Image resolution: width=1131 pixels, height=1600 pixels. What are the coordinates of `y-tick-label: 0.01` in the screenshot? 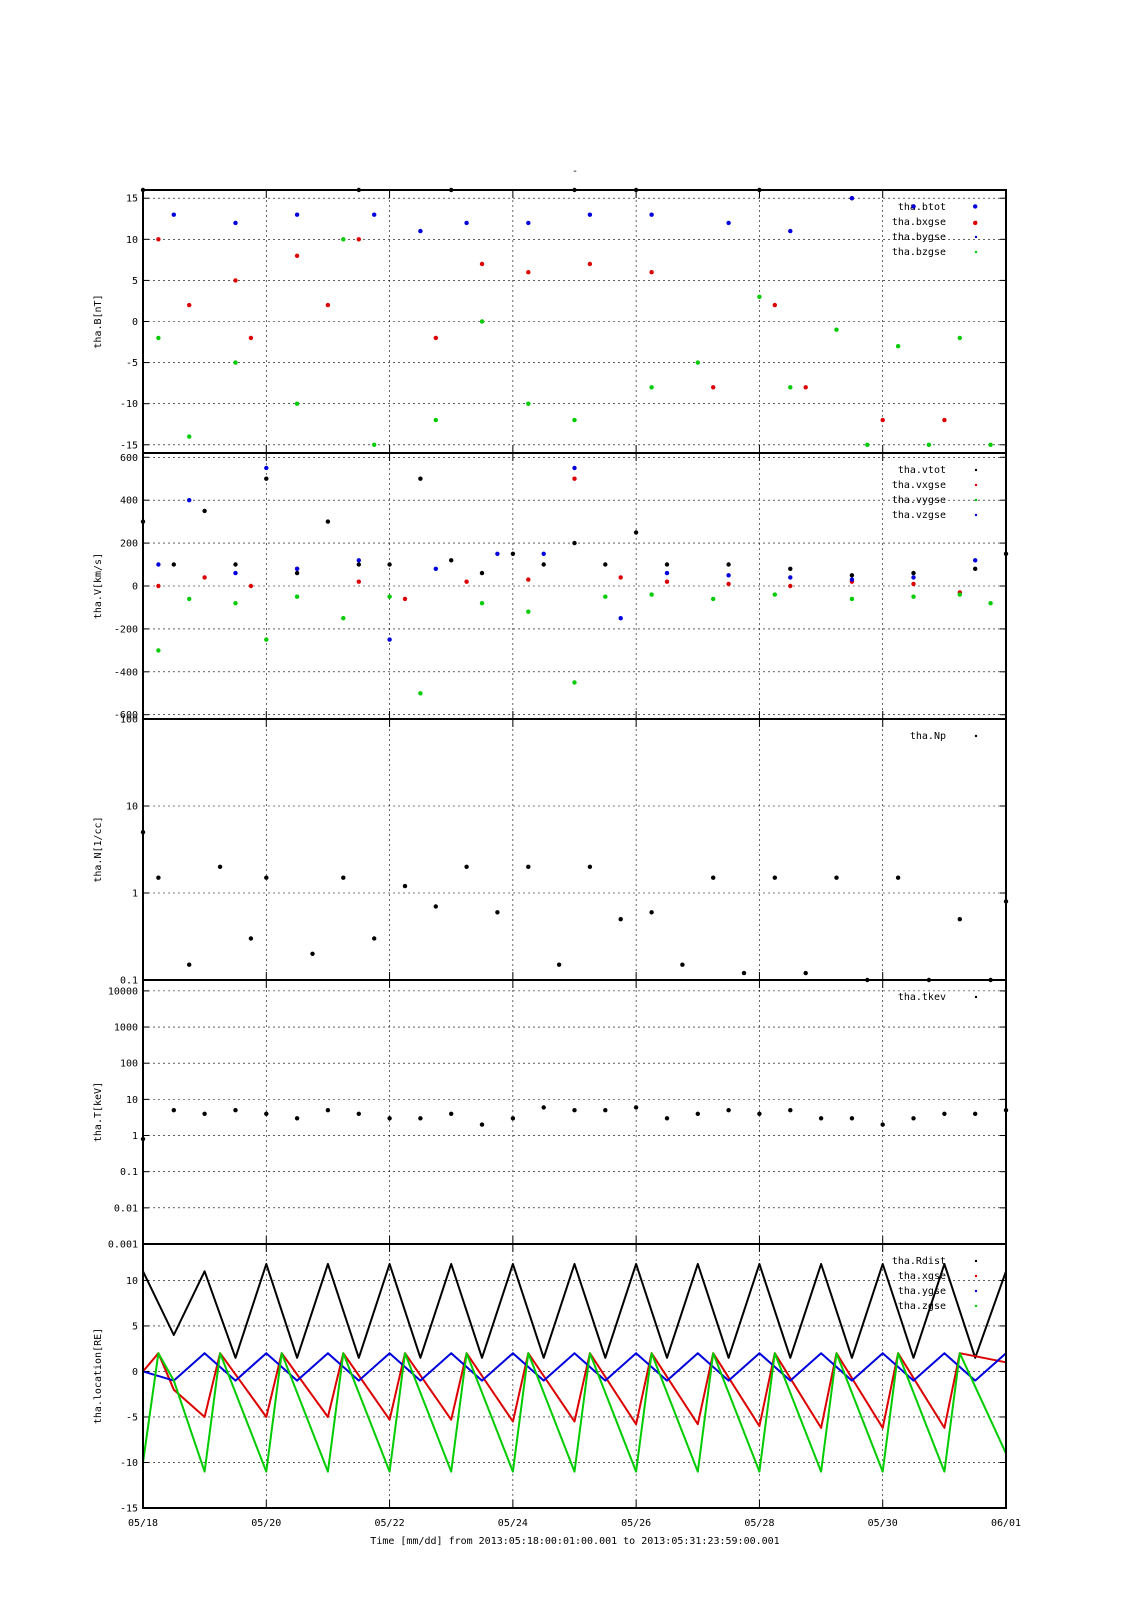 It's located at (126, 1208).